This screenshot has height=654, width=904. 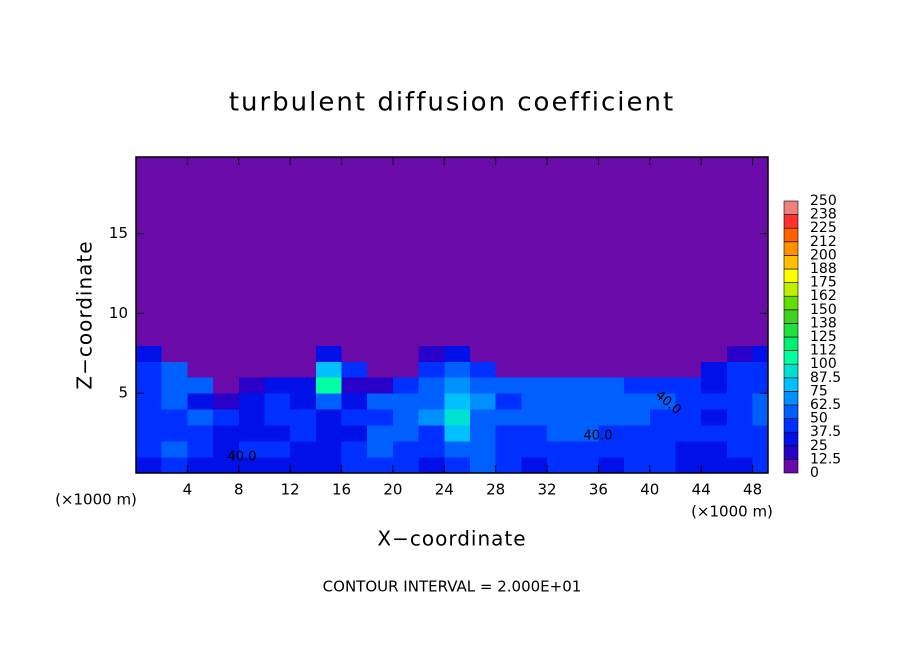 I want to click on contour-label: 40.0, so click(x=242, y=457).